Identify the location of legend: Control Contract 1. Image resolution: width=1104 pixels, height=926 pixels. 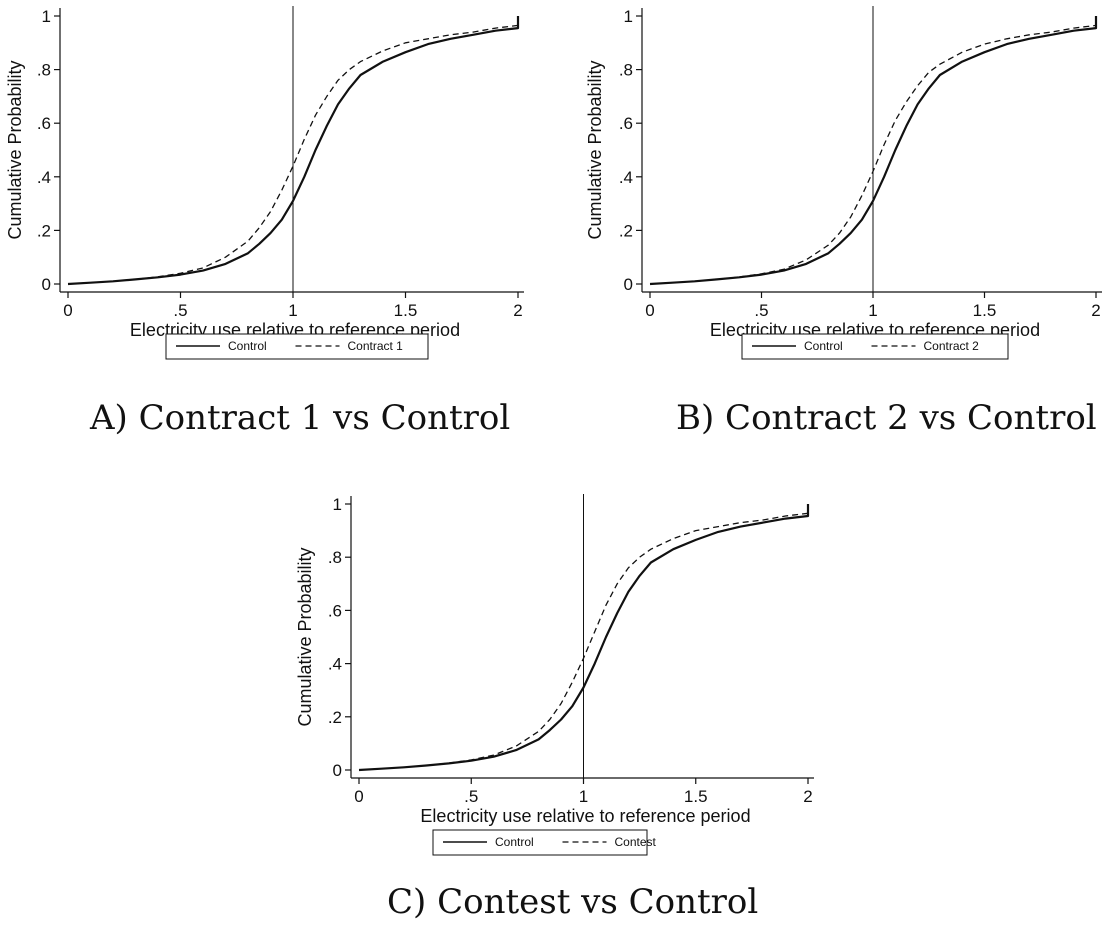
(297, 346).